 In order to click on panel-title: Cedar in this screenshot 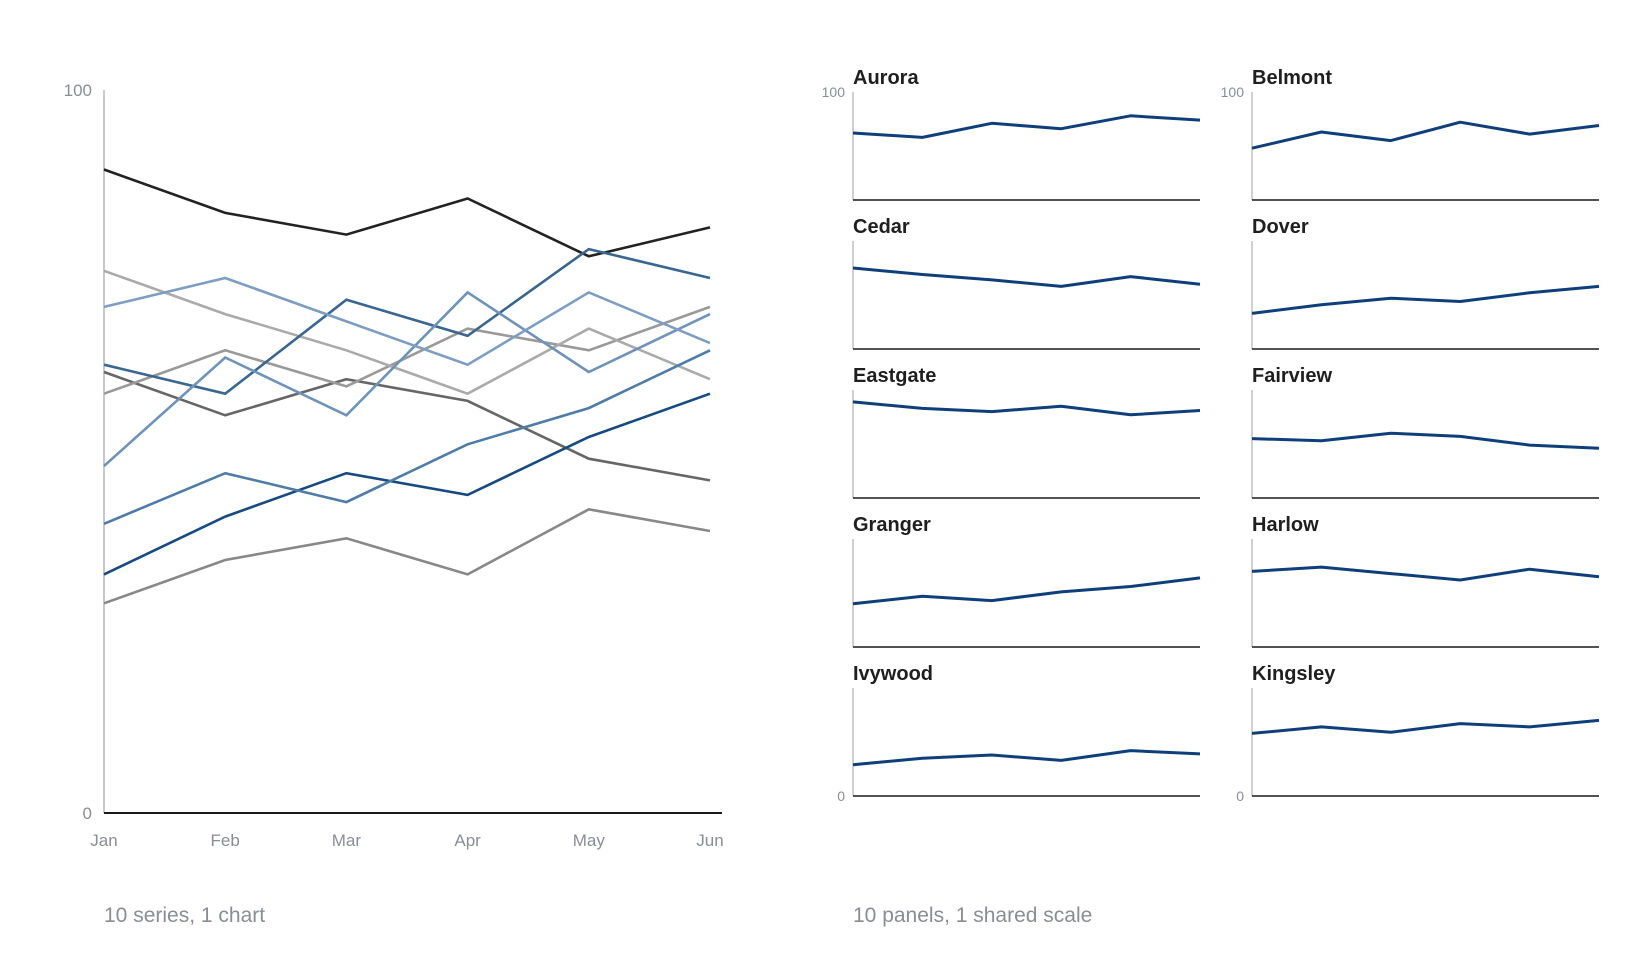, I will do `click(881, 227)`.